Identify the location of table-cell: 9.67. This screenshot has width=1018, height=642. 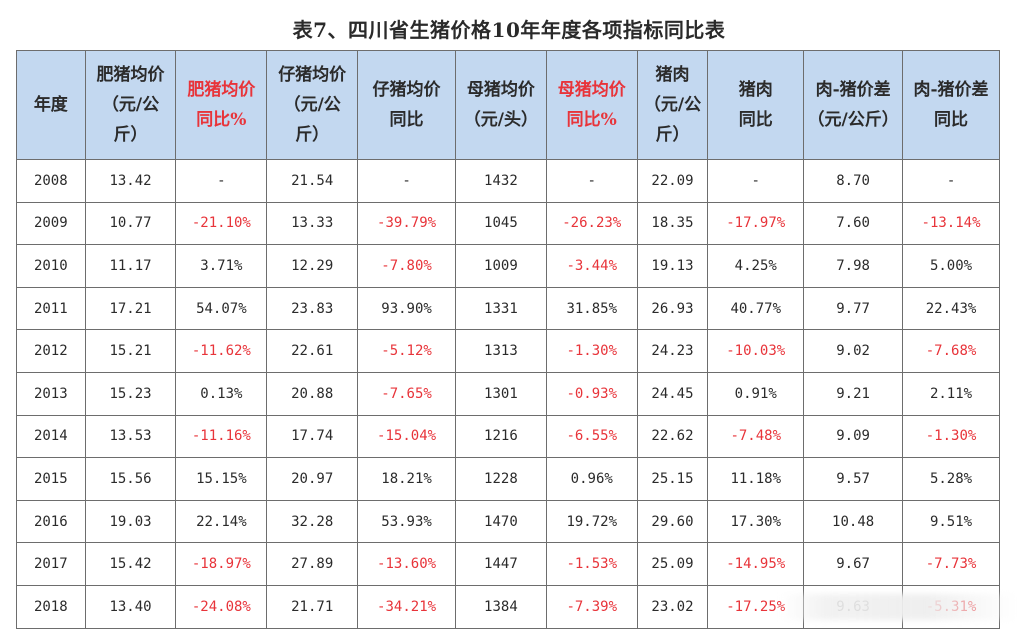
(853, 564).